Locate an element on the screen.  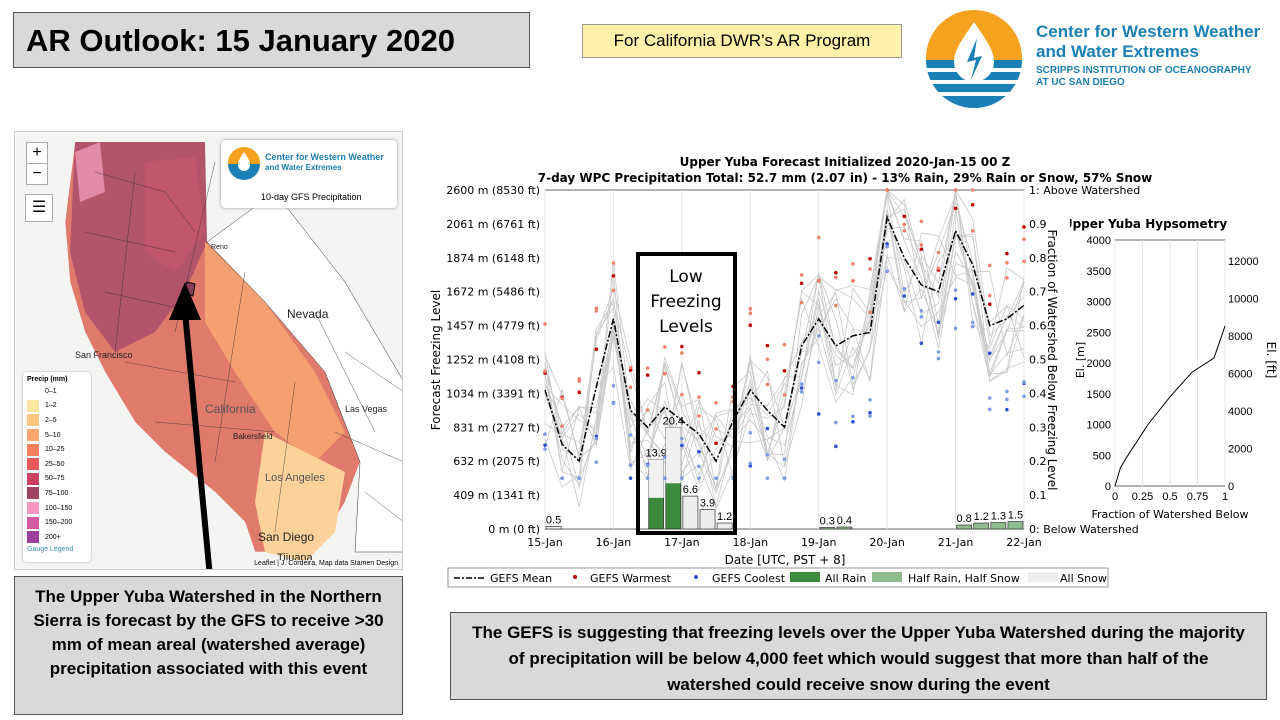
legend-warmest: GEFS Warmest is located at coordinates (631, 578).